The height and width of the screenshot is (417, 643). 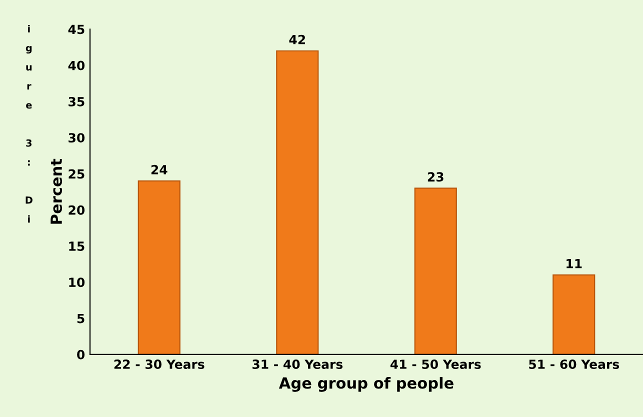 I want to click on x-tick-label: 51 - 60 Years, so click(x=574, y=364).